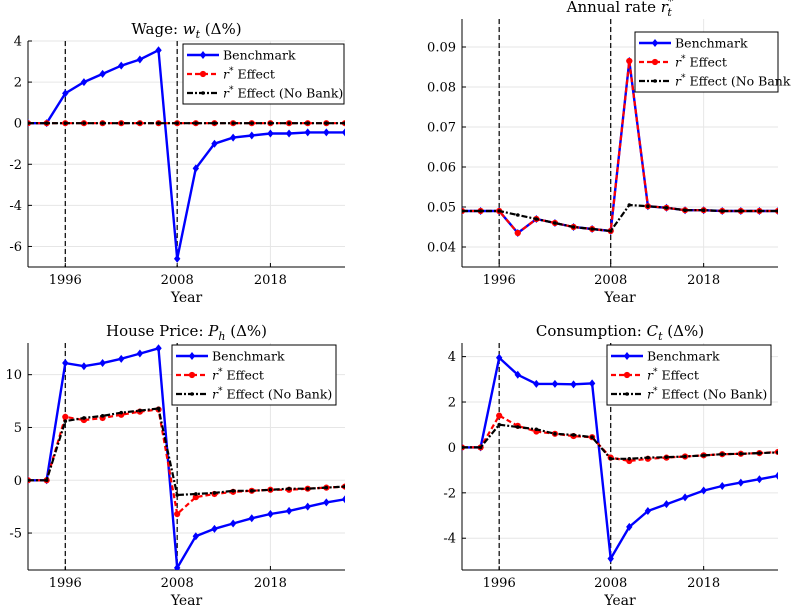  What do you see at coordinates (15, 534) in the screenshot?
I see `y-tick-label: -5` at bounding box center [15, 534].